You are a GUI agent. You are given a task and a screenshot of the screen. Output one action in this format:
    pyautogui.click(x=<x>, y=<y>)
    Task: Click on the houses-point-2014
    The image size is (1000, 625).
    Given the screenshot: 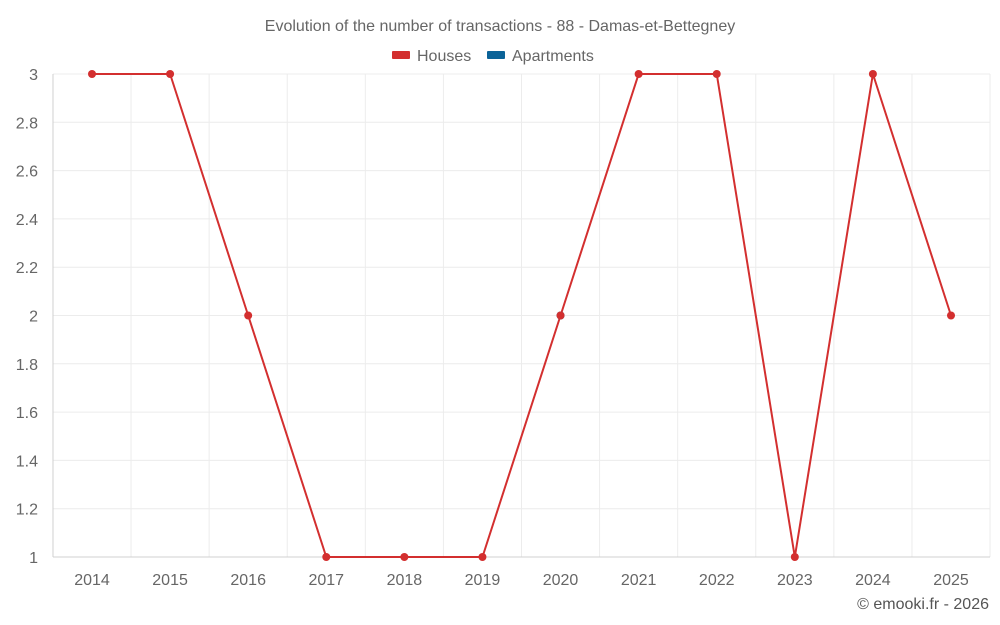 What is the action you would take?
    pyautogui.click(x=92, y=74)
    